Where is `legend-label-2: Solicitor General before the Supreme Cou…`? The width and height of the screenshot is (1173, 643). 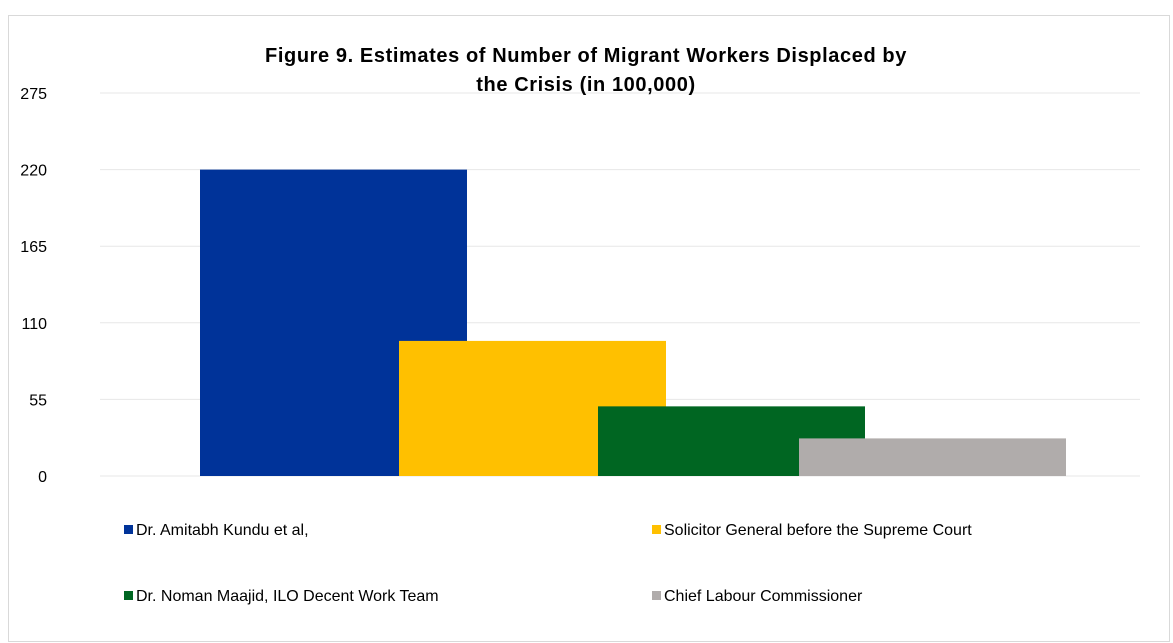 legend-label-2: Solicitor General before the Supreme Cou… is located at coordinates (818, 530).